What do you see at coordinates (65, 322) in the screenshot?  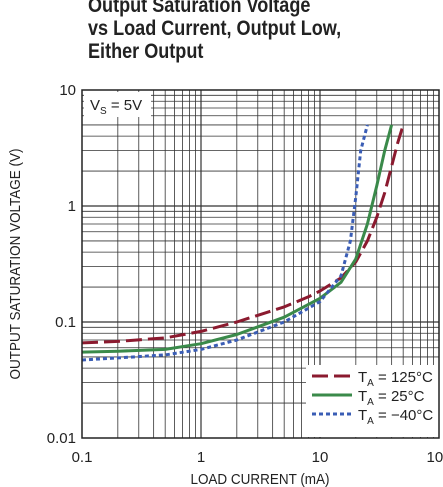 I see `y-tick-label: 0.1` at bounding box center [65, 322].